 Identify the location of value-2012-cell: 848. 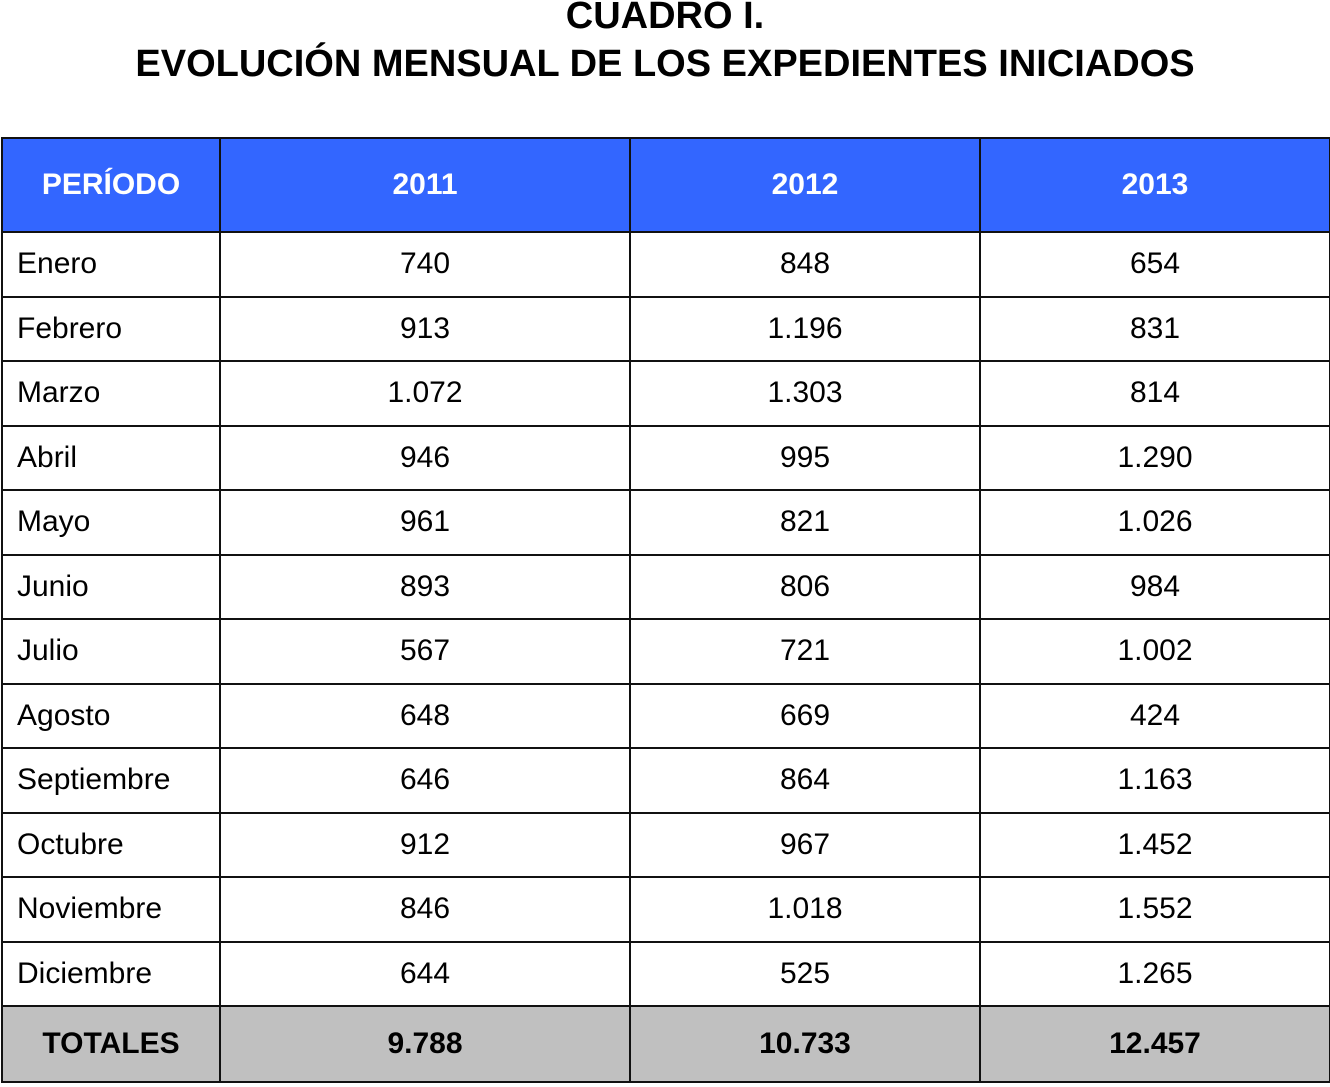
(805, 264).